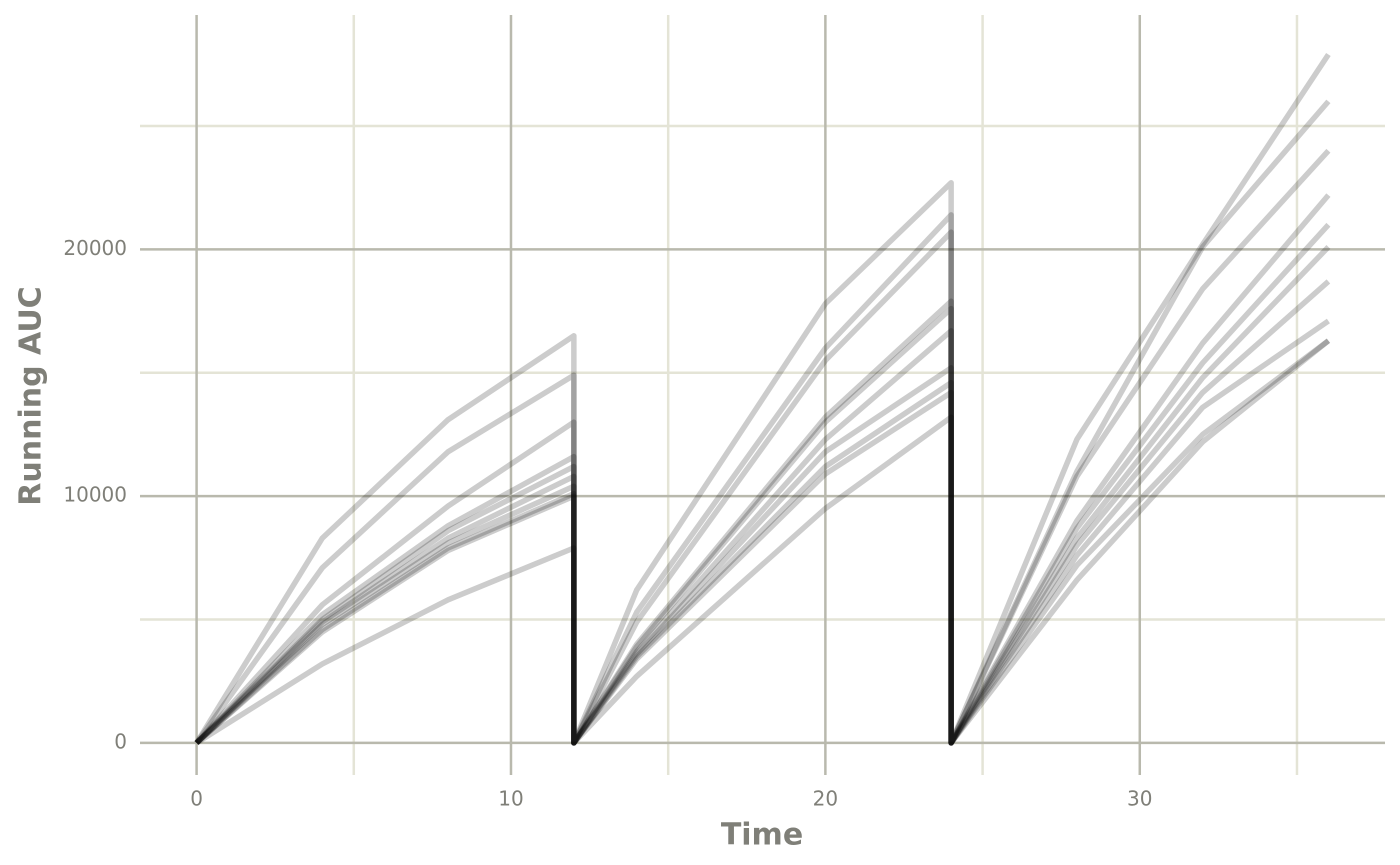  Describe the element at coordinates (762, 835) in the screenshot. I see `x-axis-title: Time` at that location.